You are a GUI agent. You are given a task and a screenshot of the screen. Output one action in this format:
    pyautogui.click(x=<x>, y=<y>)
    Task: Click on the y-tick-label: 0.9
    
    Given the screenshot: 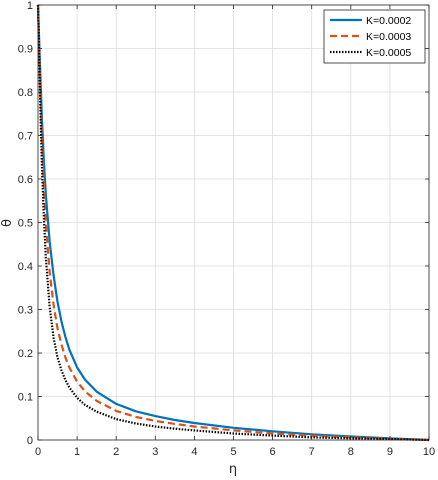 What is the action you would take?
    pyautogui.click(x=25, y=50)
    